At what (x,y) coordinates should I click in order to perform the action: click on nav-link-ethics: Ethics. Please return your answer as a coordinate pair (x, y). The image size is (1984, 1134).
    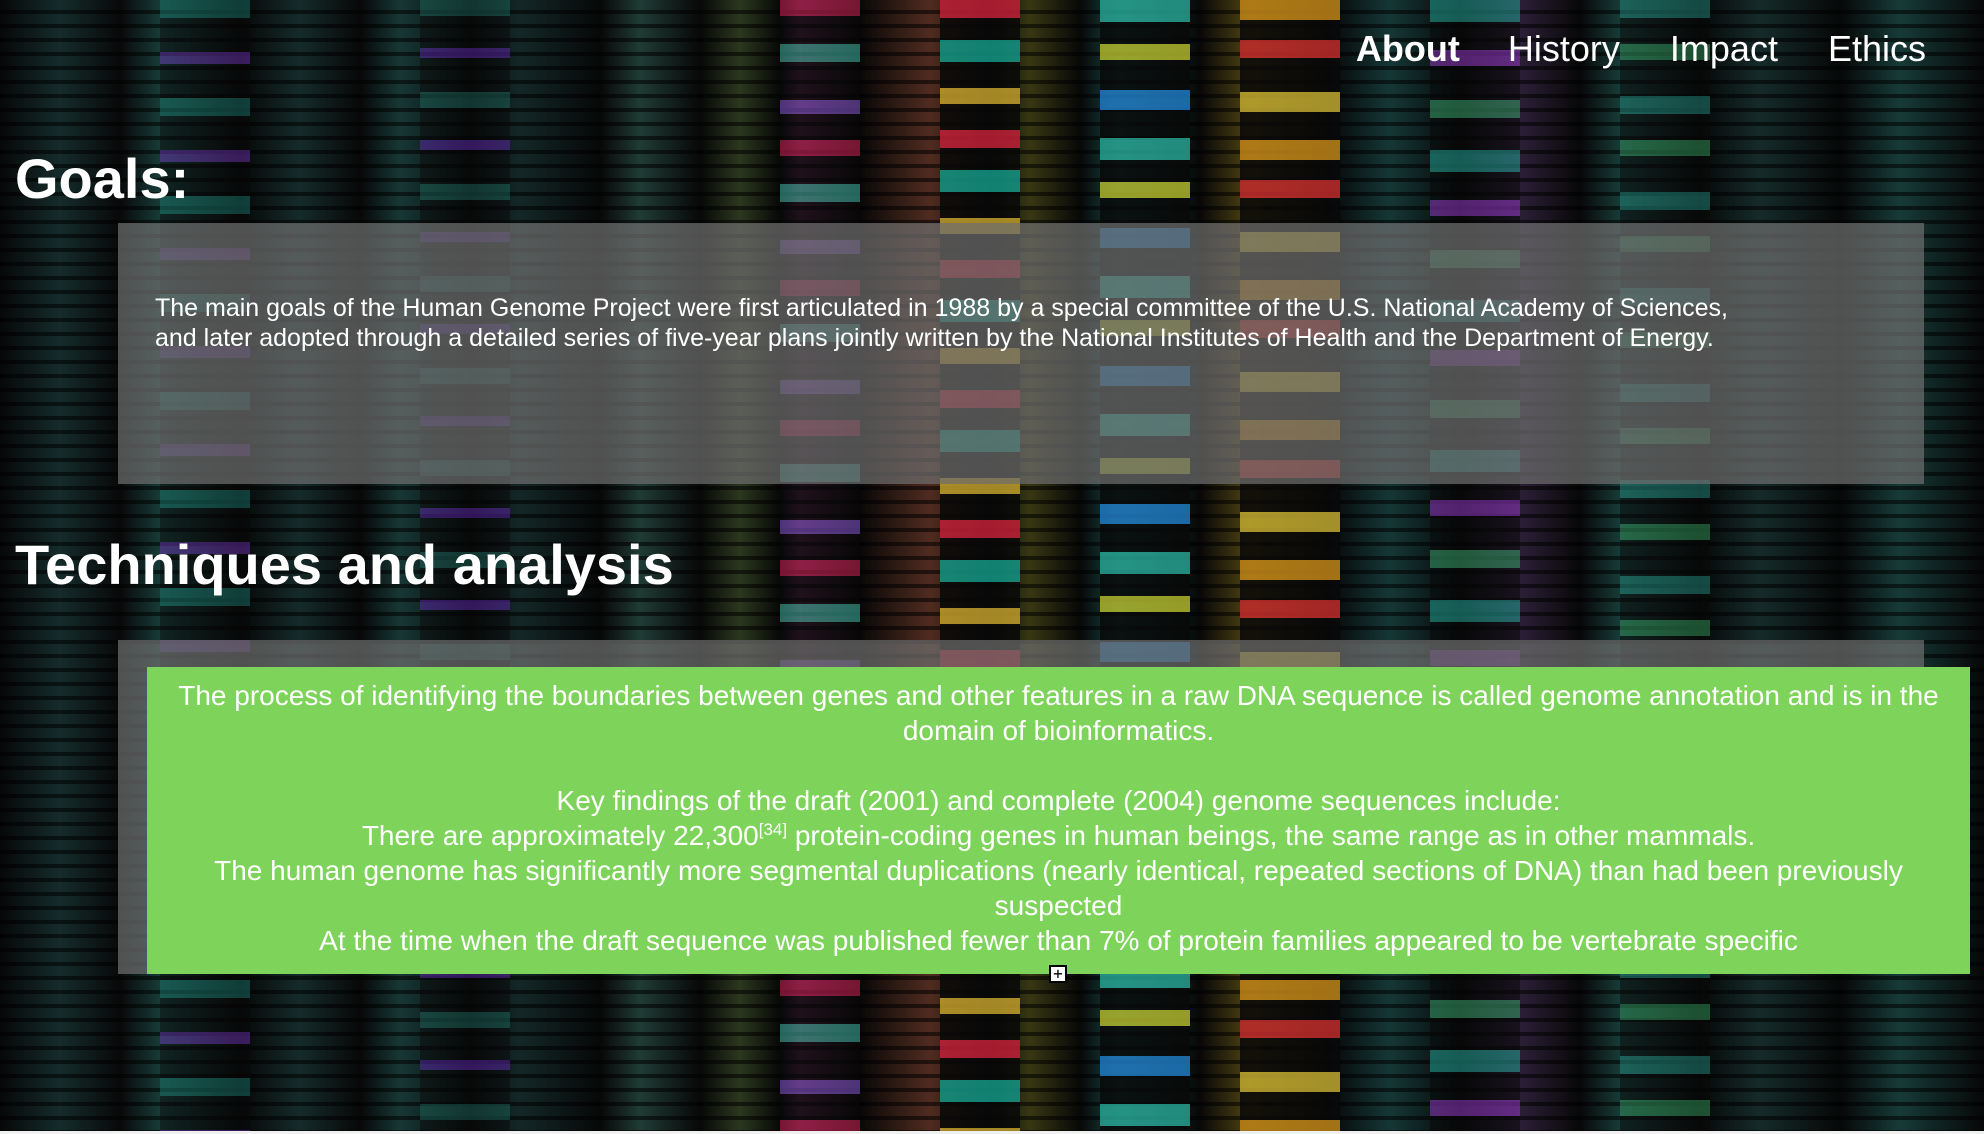
    Looking at the image, I should click on (1876, 48).